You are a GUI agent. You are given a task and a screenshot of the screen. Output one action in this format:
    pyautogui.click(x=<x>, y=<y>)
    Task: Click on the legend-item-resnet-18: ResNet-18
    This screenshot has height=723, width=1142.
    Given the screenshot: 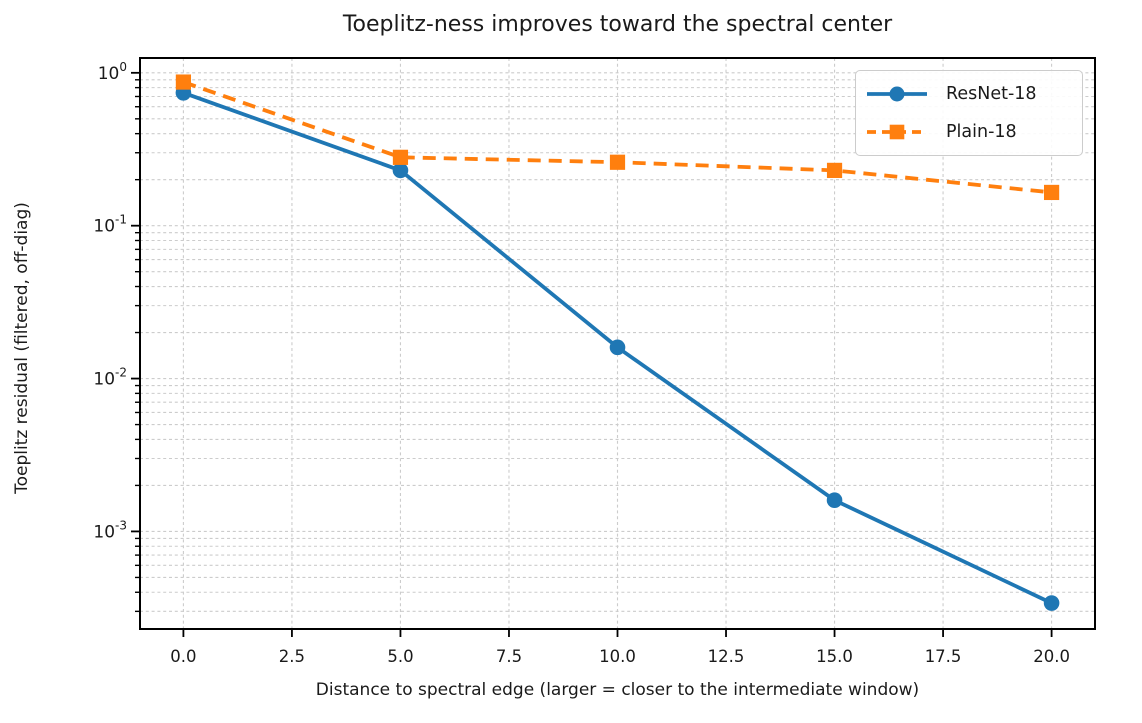 What is the action you would take?
    pyautogui.click(x=969, y=94)
    